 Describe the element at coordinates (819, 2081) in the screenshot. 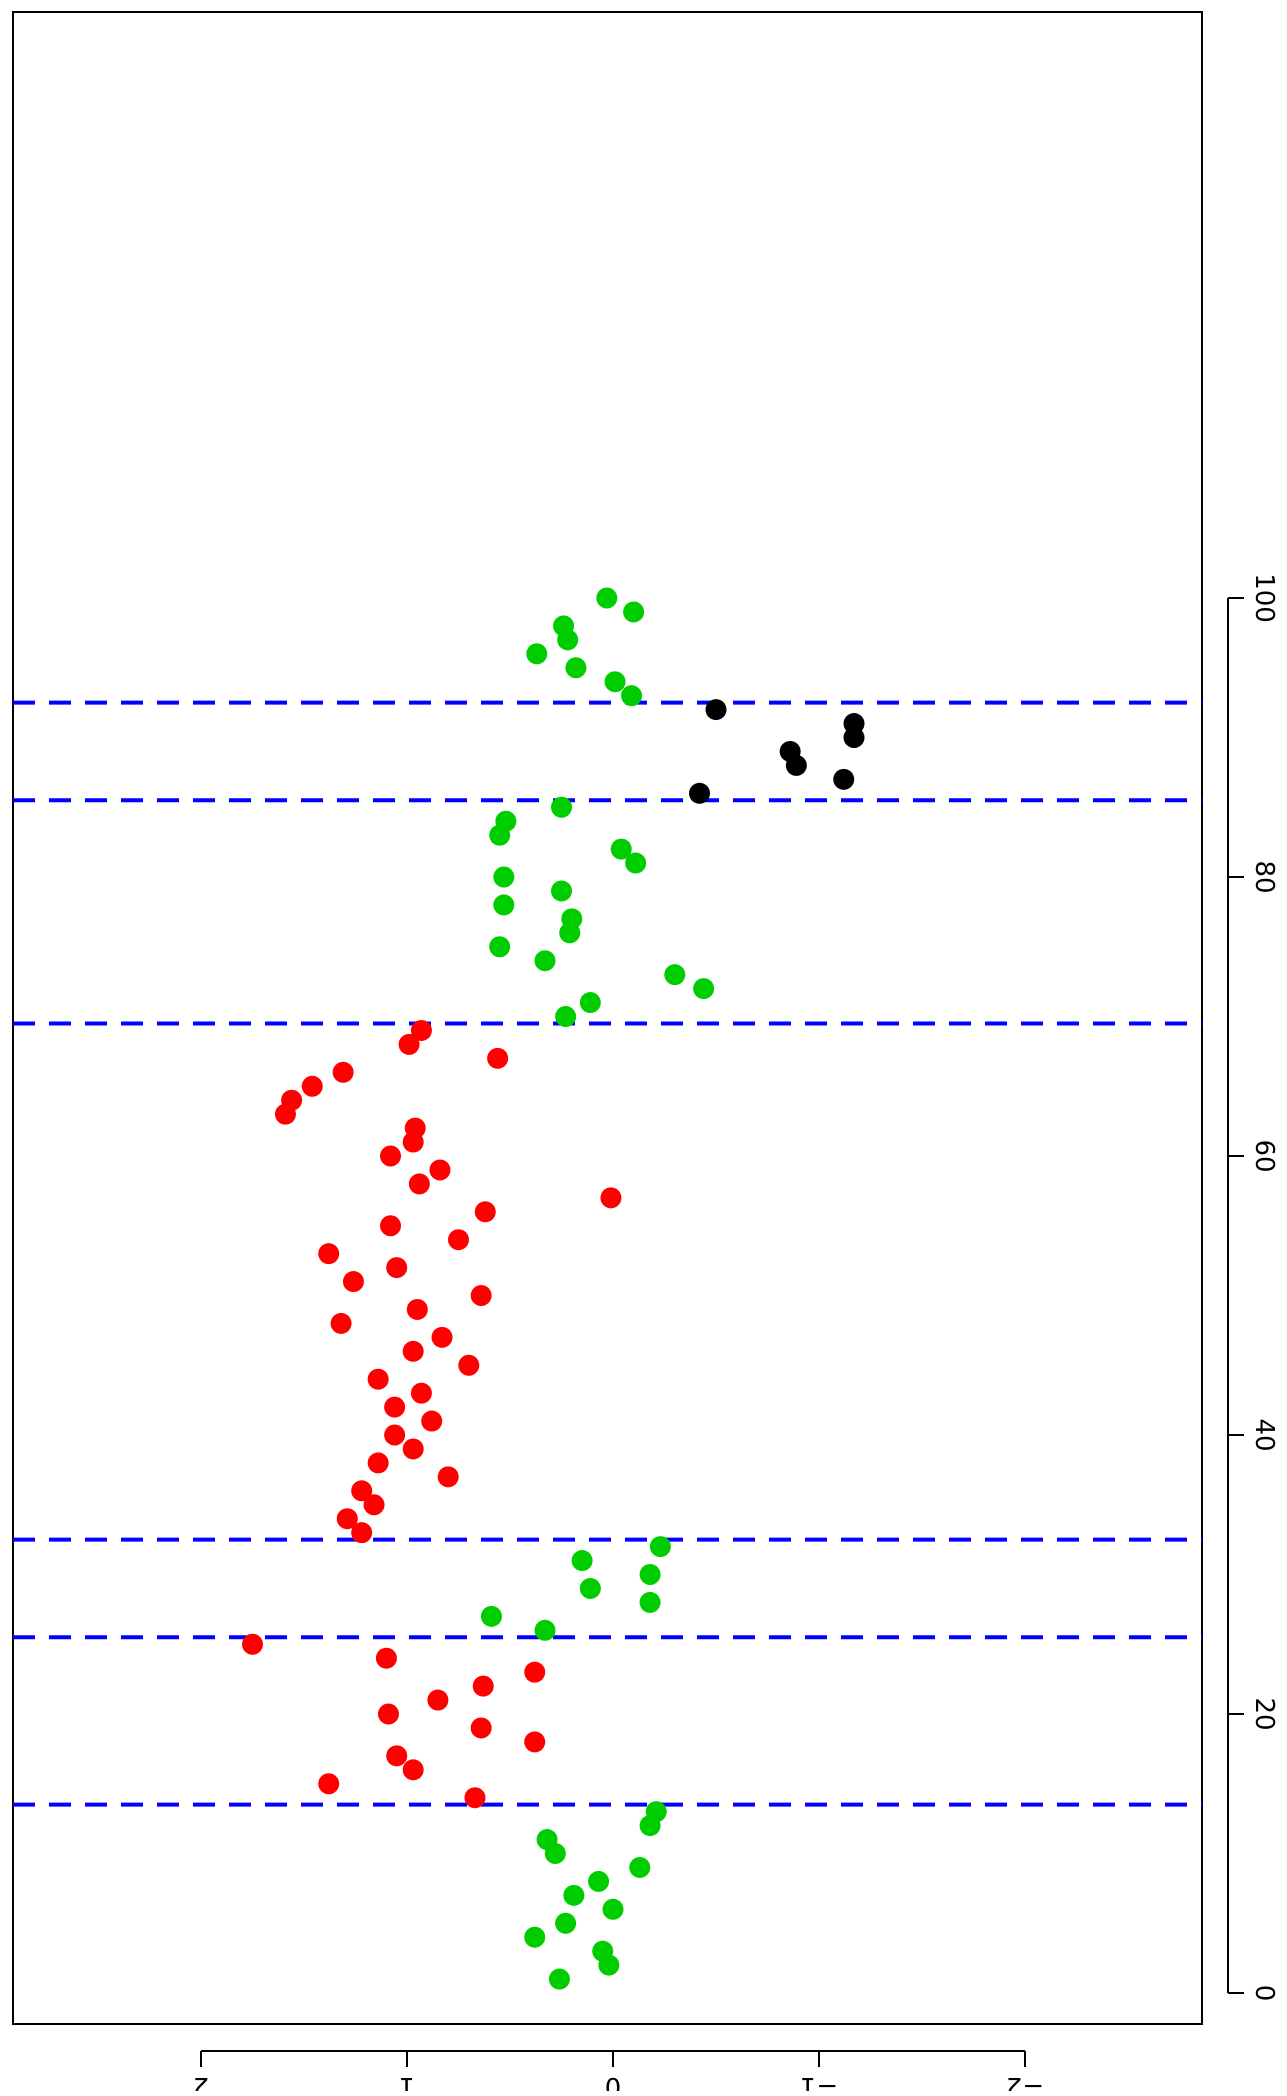

I see `y-tick-label-1: −1` at that location.